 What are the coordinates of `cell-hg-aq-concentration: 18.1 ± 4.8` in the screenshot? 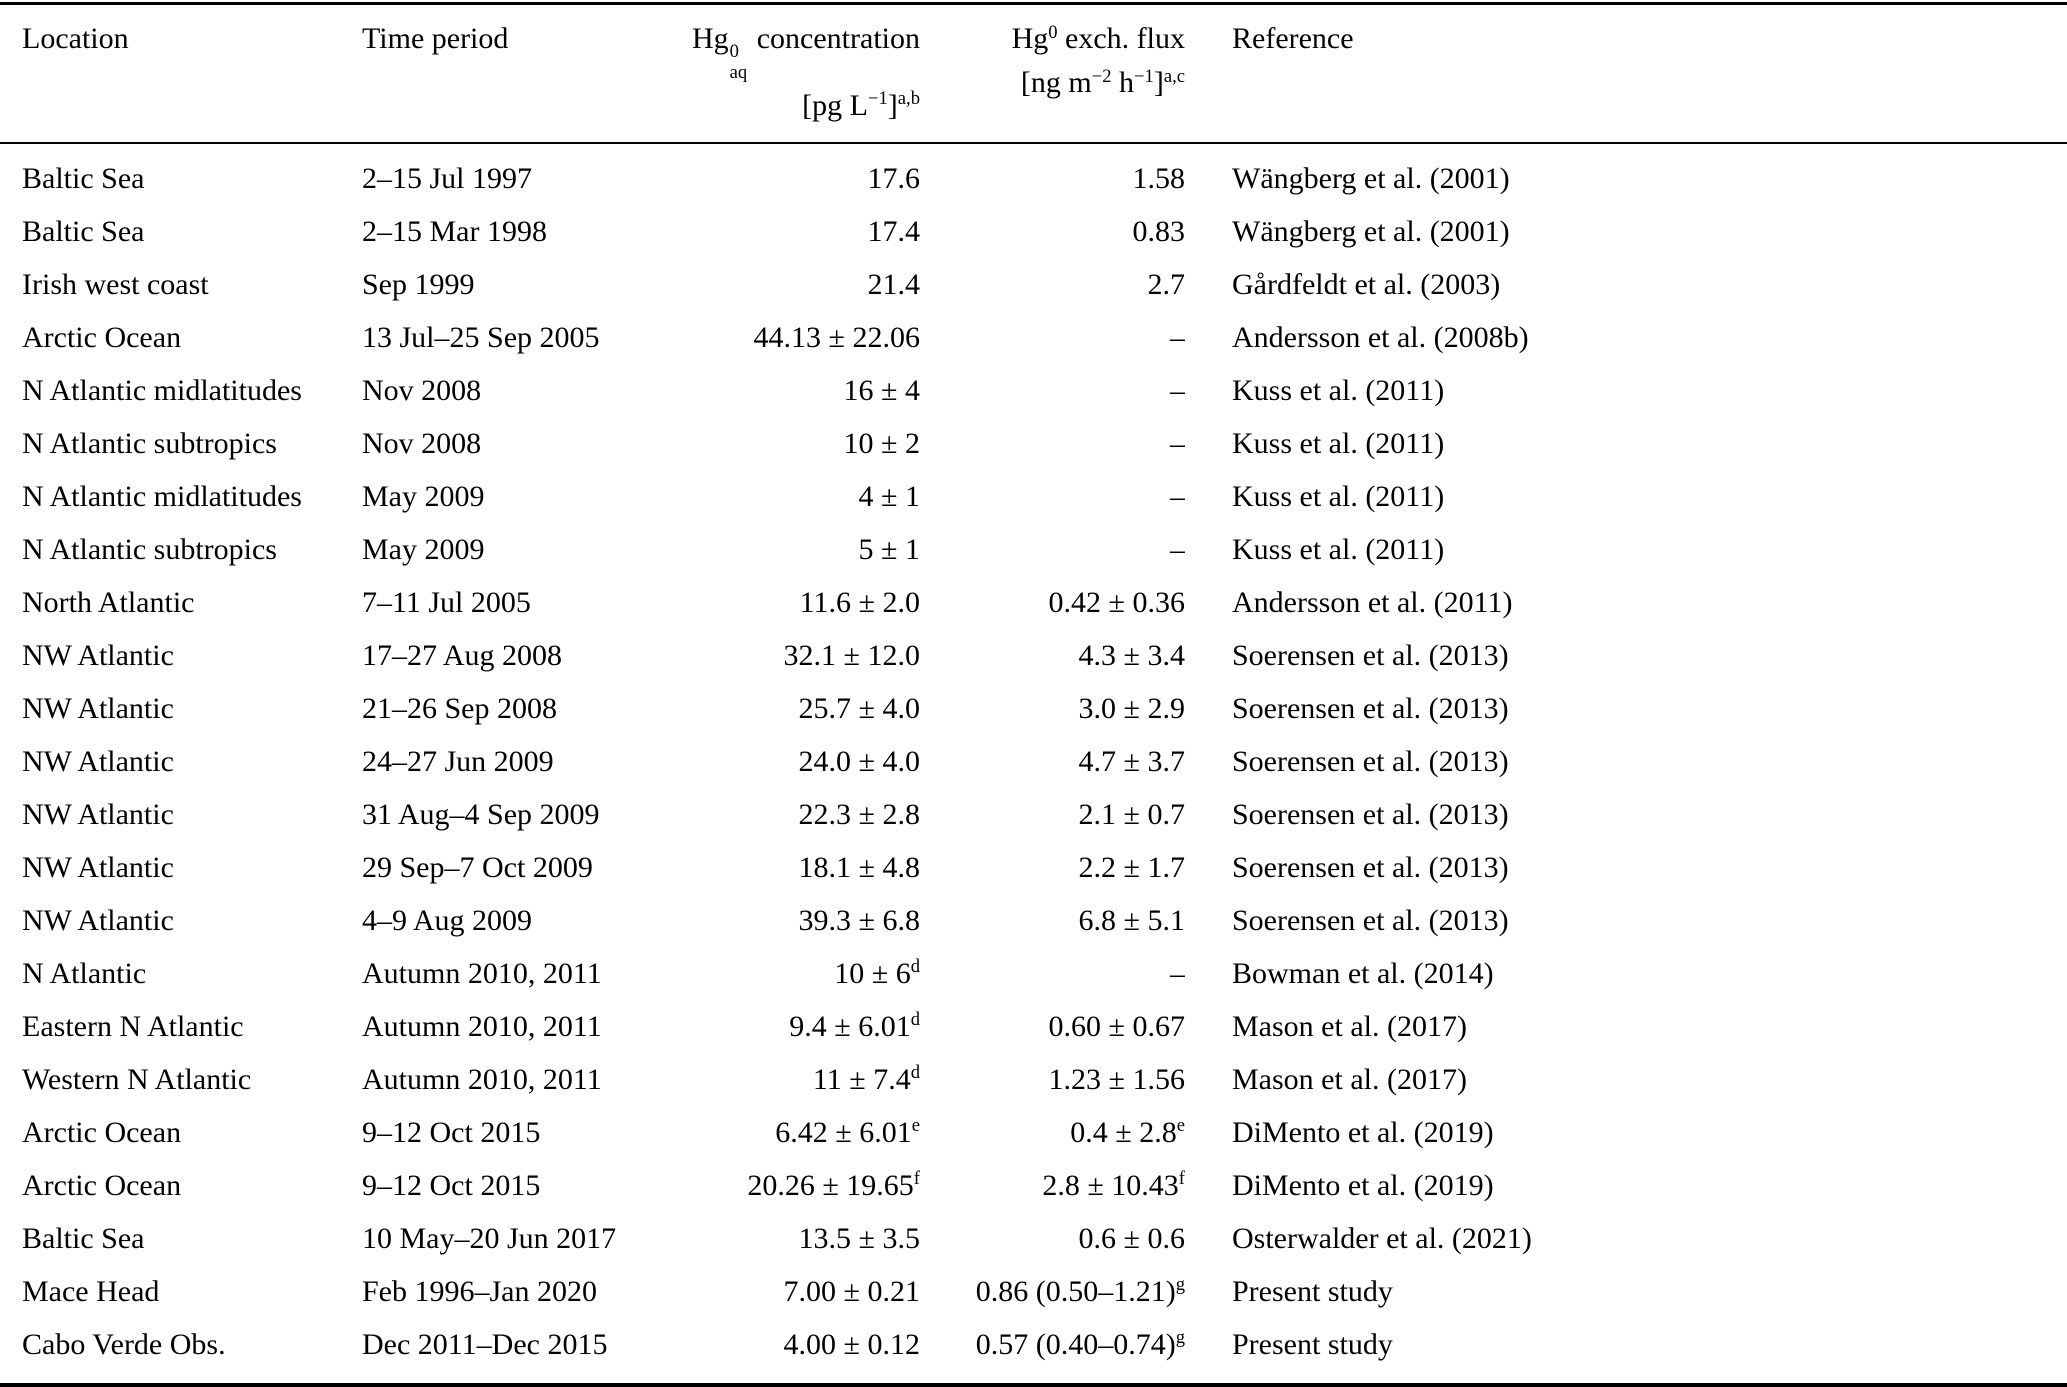 It's located at (859, 867).